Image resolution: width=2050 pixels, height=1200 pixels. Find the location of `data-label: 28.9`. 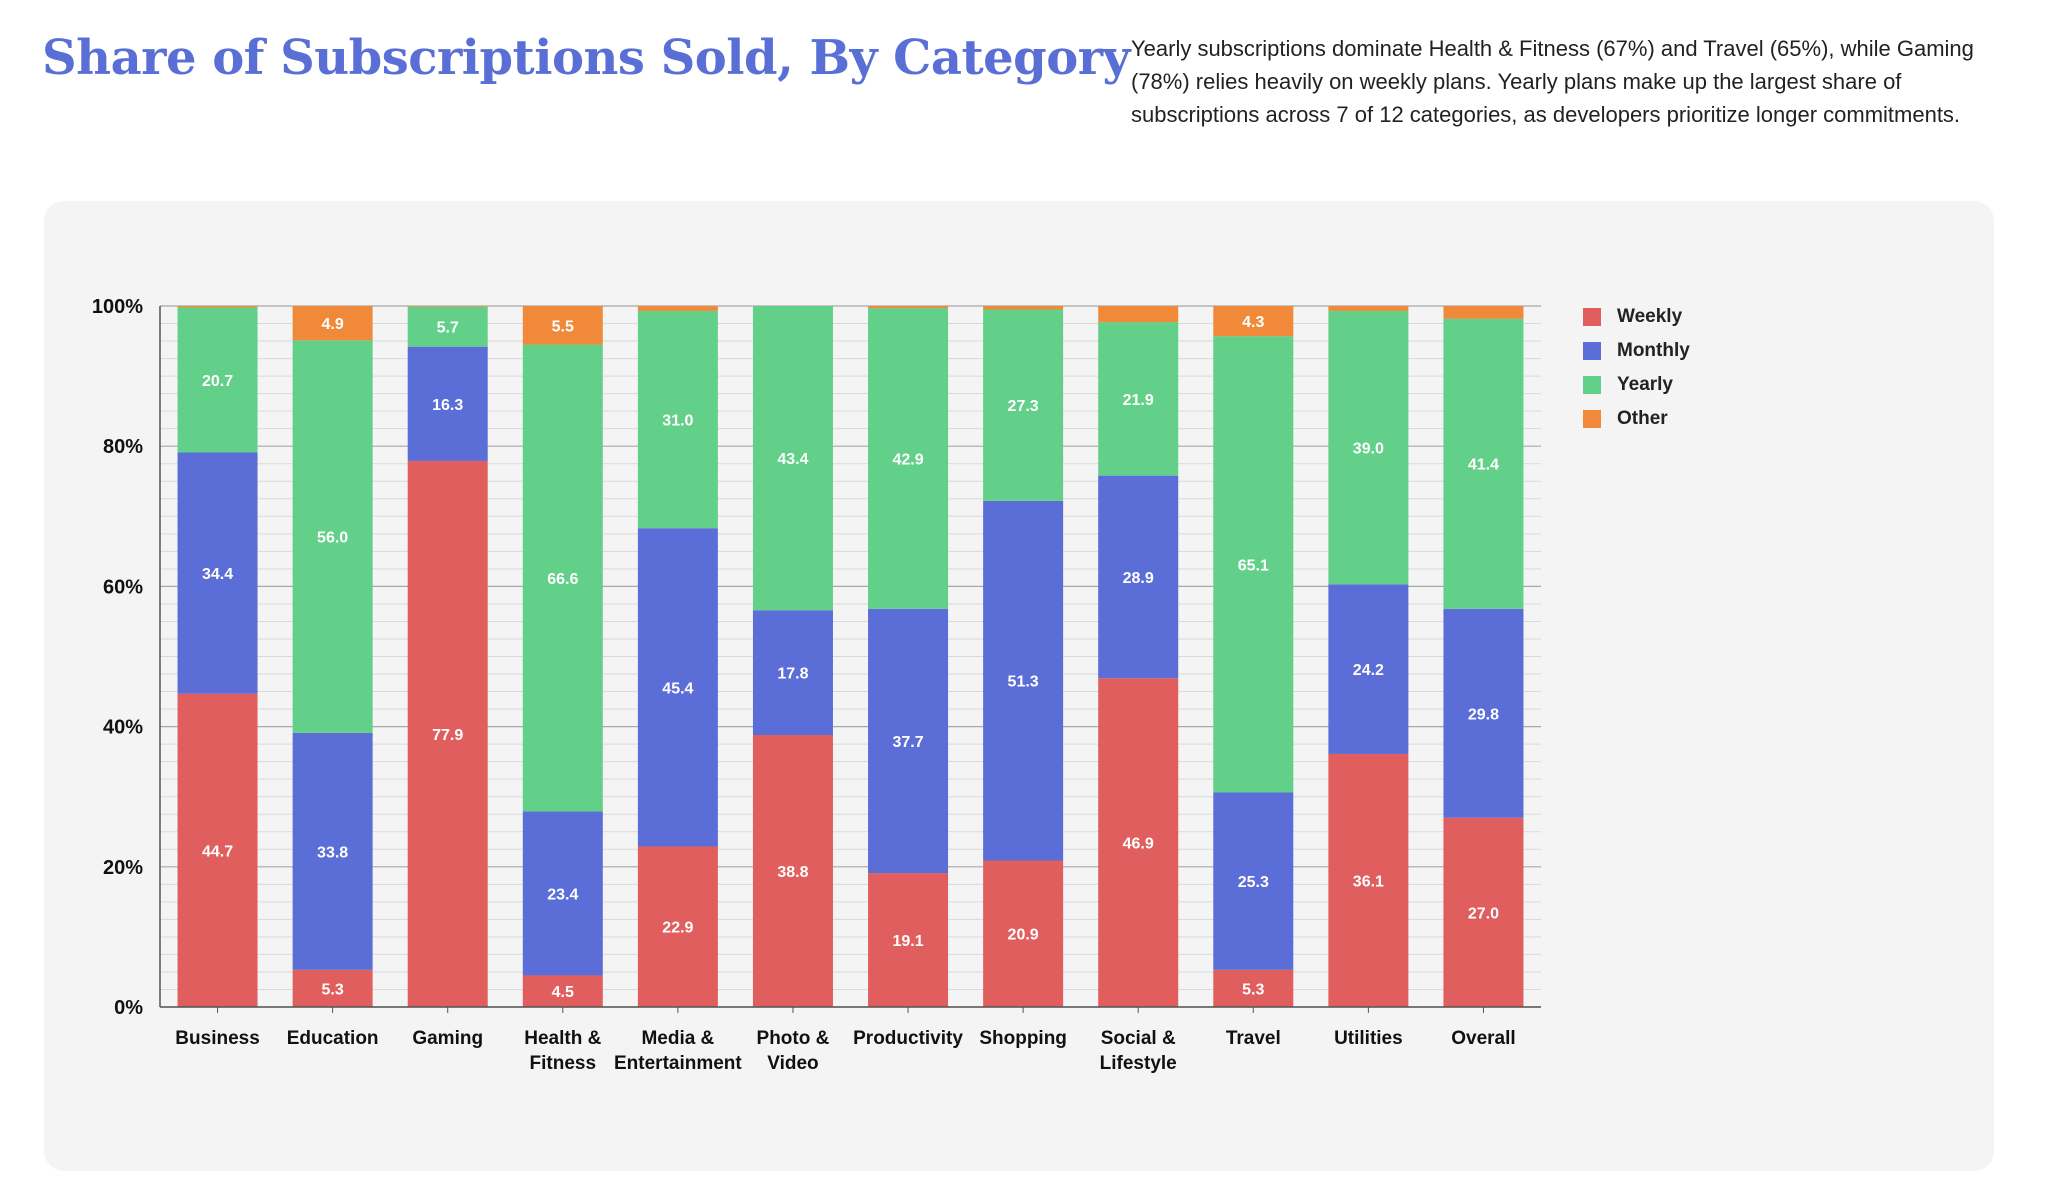

data-label: 28.9 is located at coordinates (1138, 578).